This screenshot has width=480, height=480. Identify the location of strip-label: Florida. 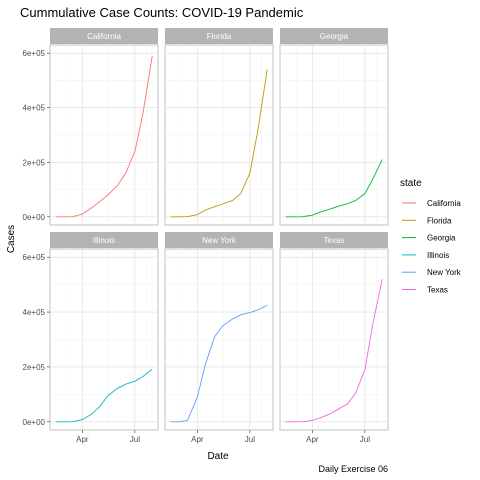
(219, 36).